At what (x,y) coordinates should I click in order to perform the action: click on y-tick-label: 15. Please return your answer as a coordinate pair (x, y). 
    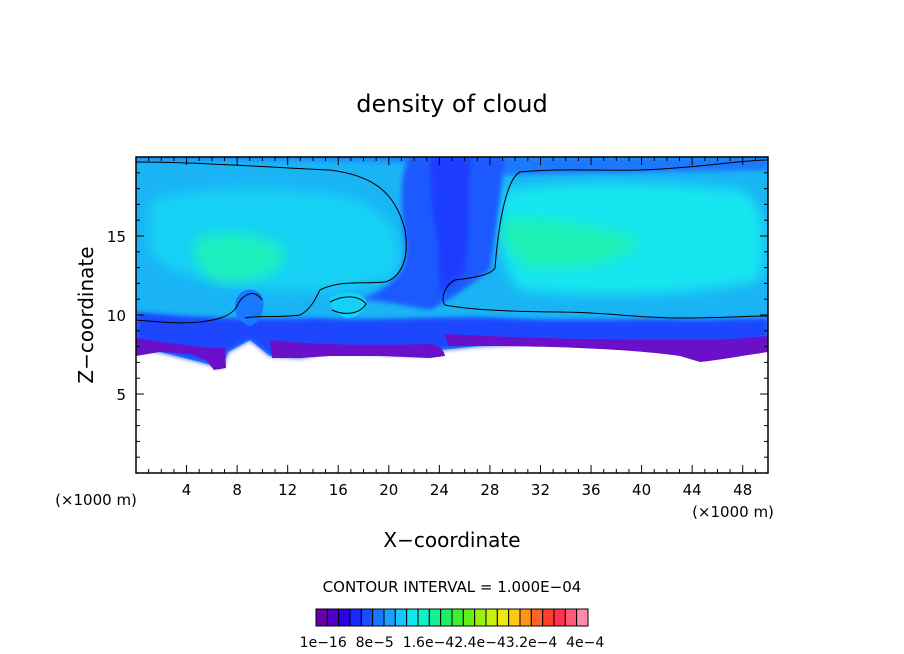
    Looking at the image, I should click on (116, 237).